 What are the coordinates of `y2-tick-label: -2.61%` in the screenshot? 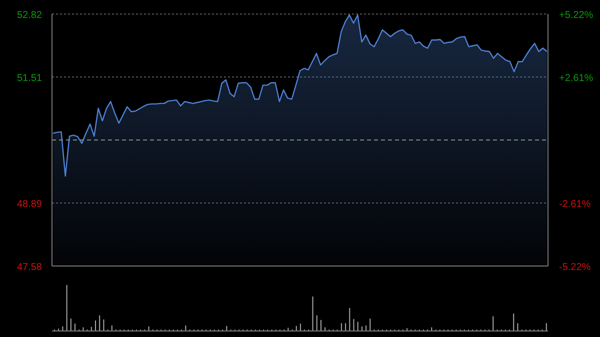 It's located at (575, 204).